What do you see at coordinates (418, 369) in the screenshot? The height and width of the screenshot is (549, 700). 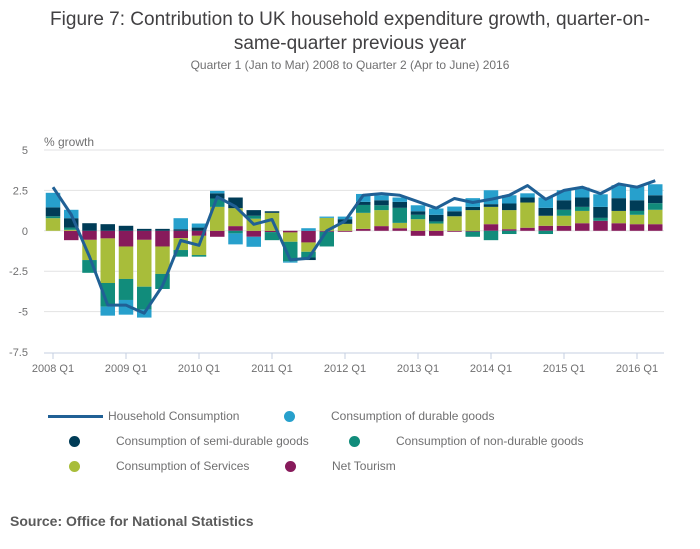 I see `x-tick-label: 2013 Q1` at bounding box center [418, 369].